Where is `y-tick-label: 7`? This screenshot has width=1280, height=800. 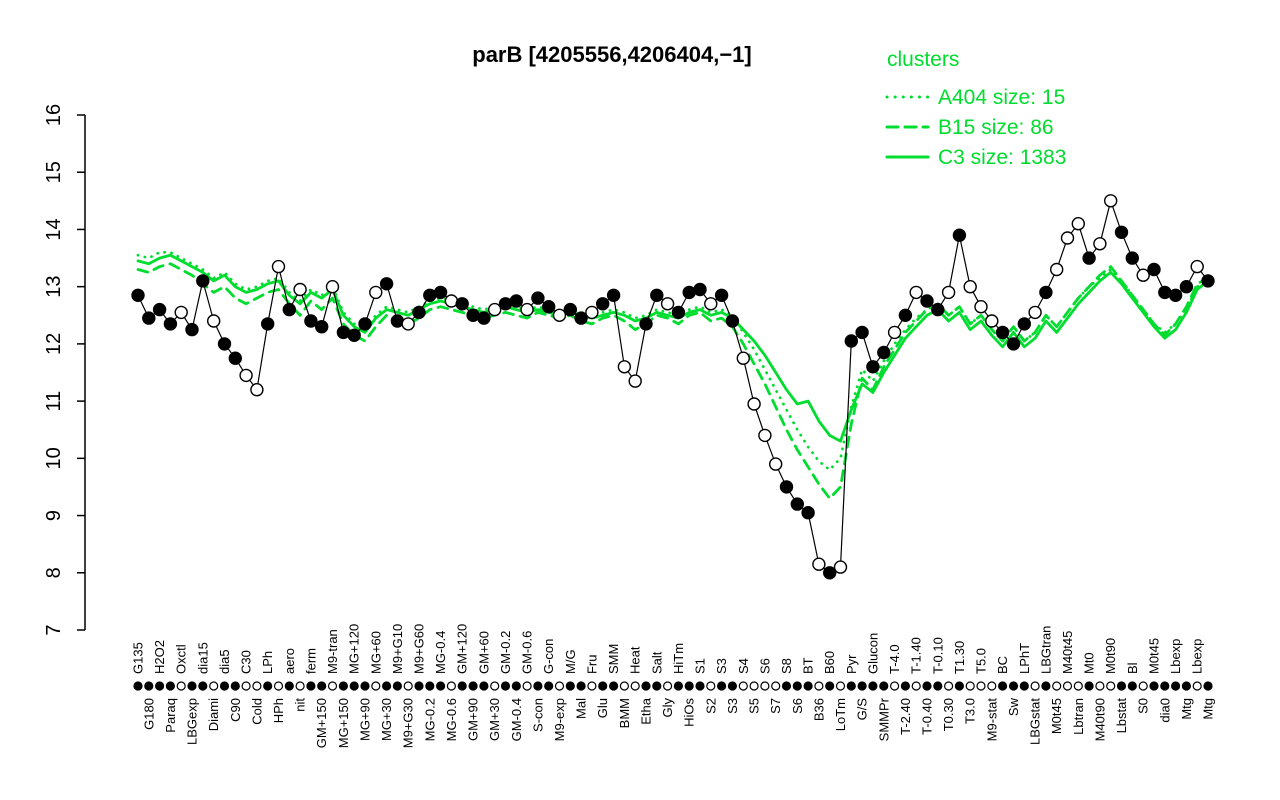
y-tick-label: 7 is located at coordinates (54, 629).